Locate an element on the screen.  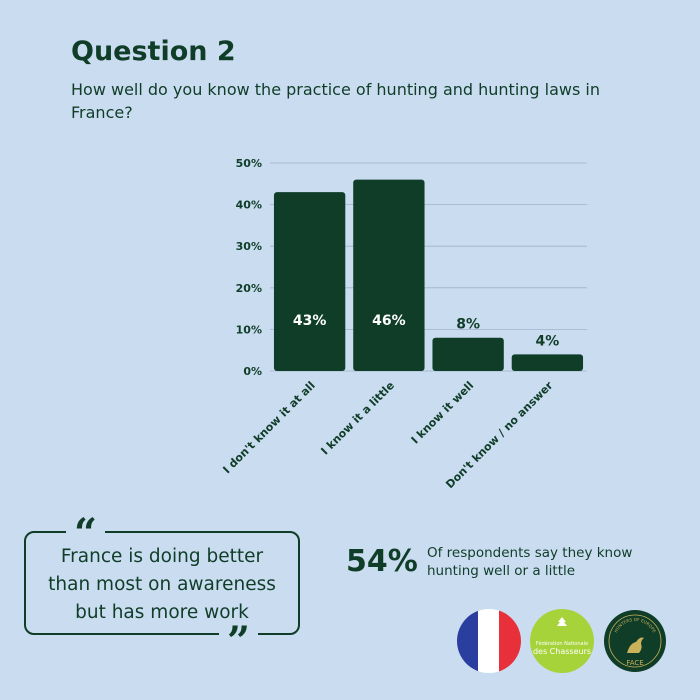
y-tick-label: 0% is located at coordinates (252, 371).